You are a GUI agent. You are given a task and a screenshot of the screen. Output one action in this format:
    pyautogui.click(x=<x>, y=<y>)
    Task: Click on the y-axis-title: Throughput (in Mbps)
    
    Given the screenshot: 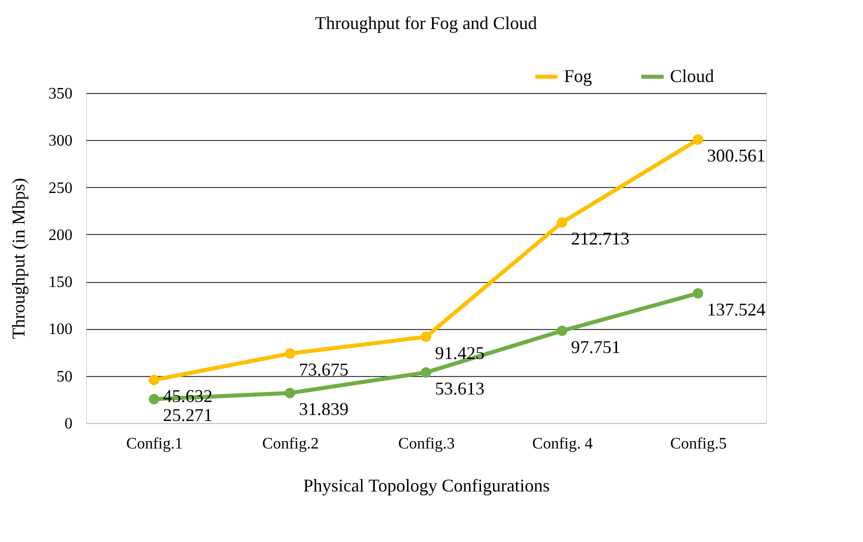 What is the action you would take?
    pyautogui.click(x=18, y=258)
    